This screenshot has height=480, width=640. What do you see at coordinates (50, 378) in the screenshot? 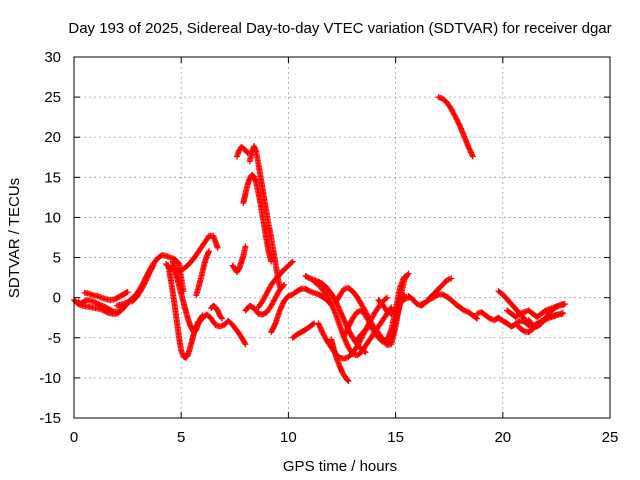
I see `y-tick-label: -10` at bounding box center [50, 378].